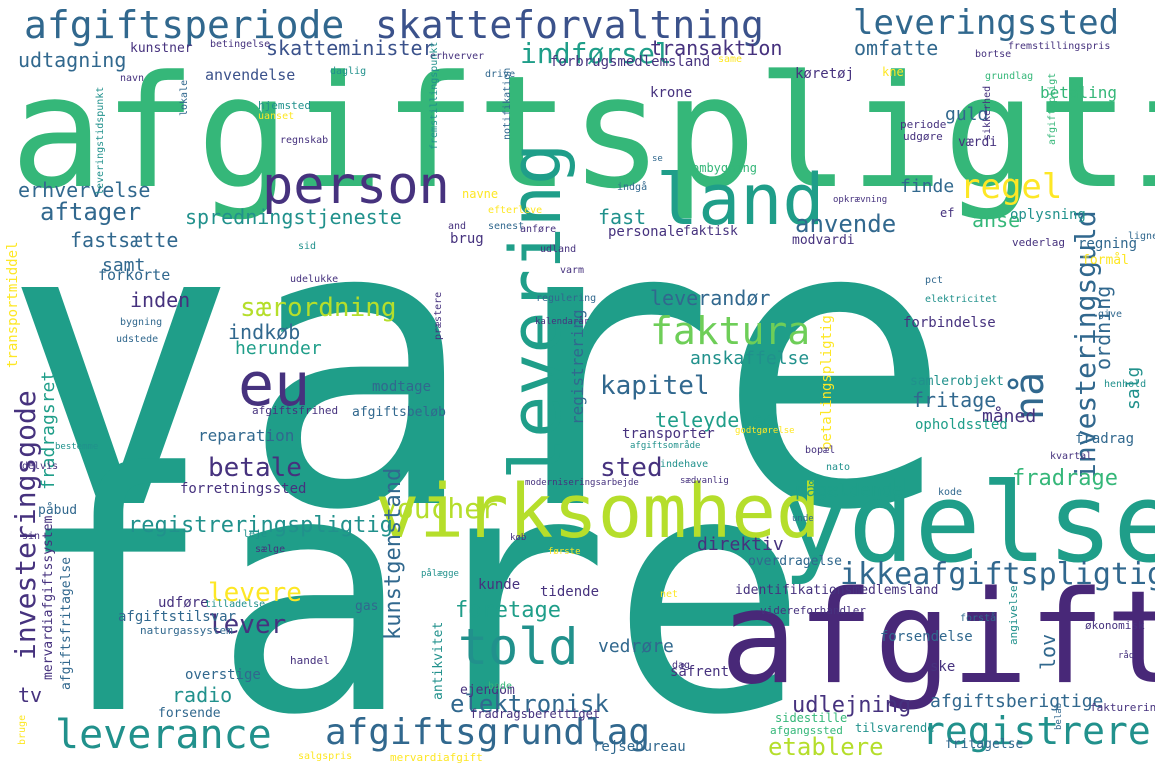 This screenshot has width=1155, height=770. I want to click on word-formal: formål, so click(1105, 260).